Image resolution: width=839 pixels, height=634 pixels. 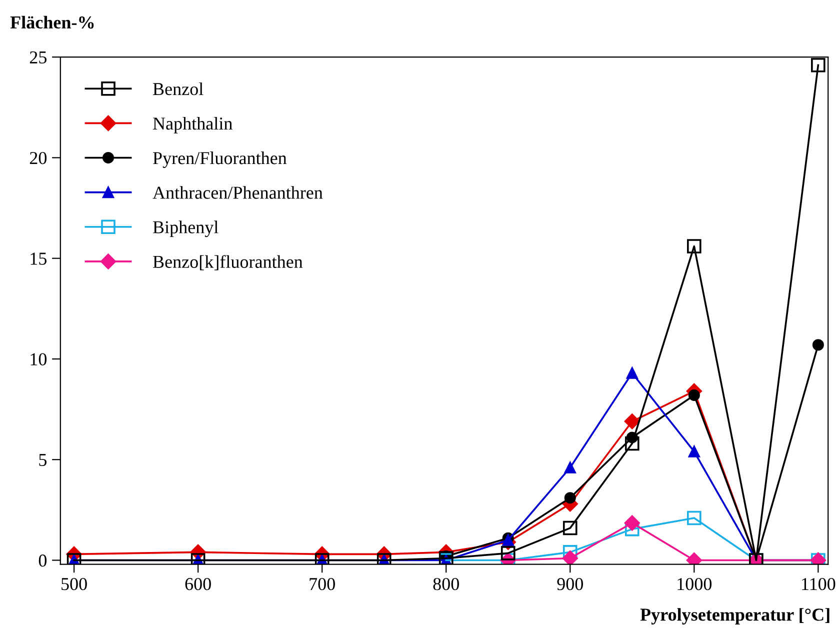 I want to click on legend-label: Pyren/Fluoranthen, so click(x=220, y=160).